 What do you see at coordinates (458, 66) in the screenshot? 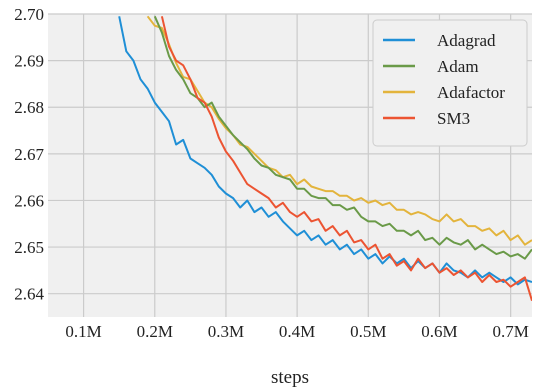
I see `legend-label: Adam` at bounding box center [458, 66].